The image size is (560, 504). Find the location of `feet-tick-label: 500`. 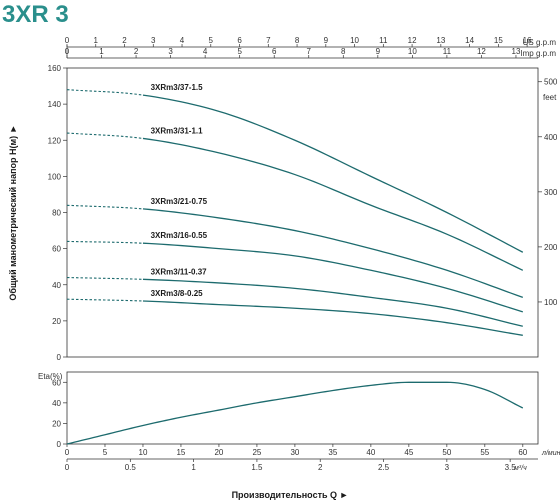

feet-tick-label: 500 is located at coordinates (551, 82).